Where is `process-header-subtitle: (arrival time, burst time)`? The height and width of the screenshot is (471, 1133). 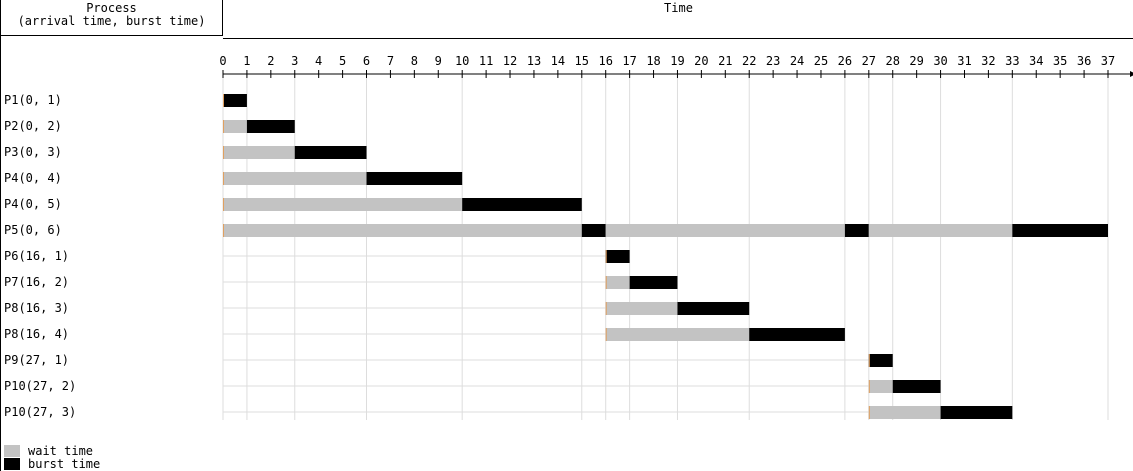
process-header-subtitle: (arrival time, burst time) is located at coordinates (111, 21).